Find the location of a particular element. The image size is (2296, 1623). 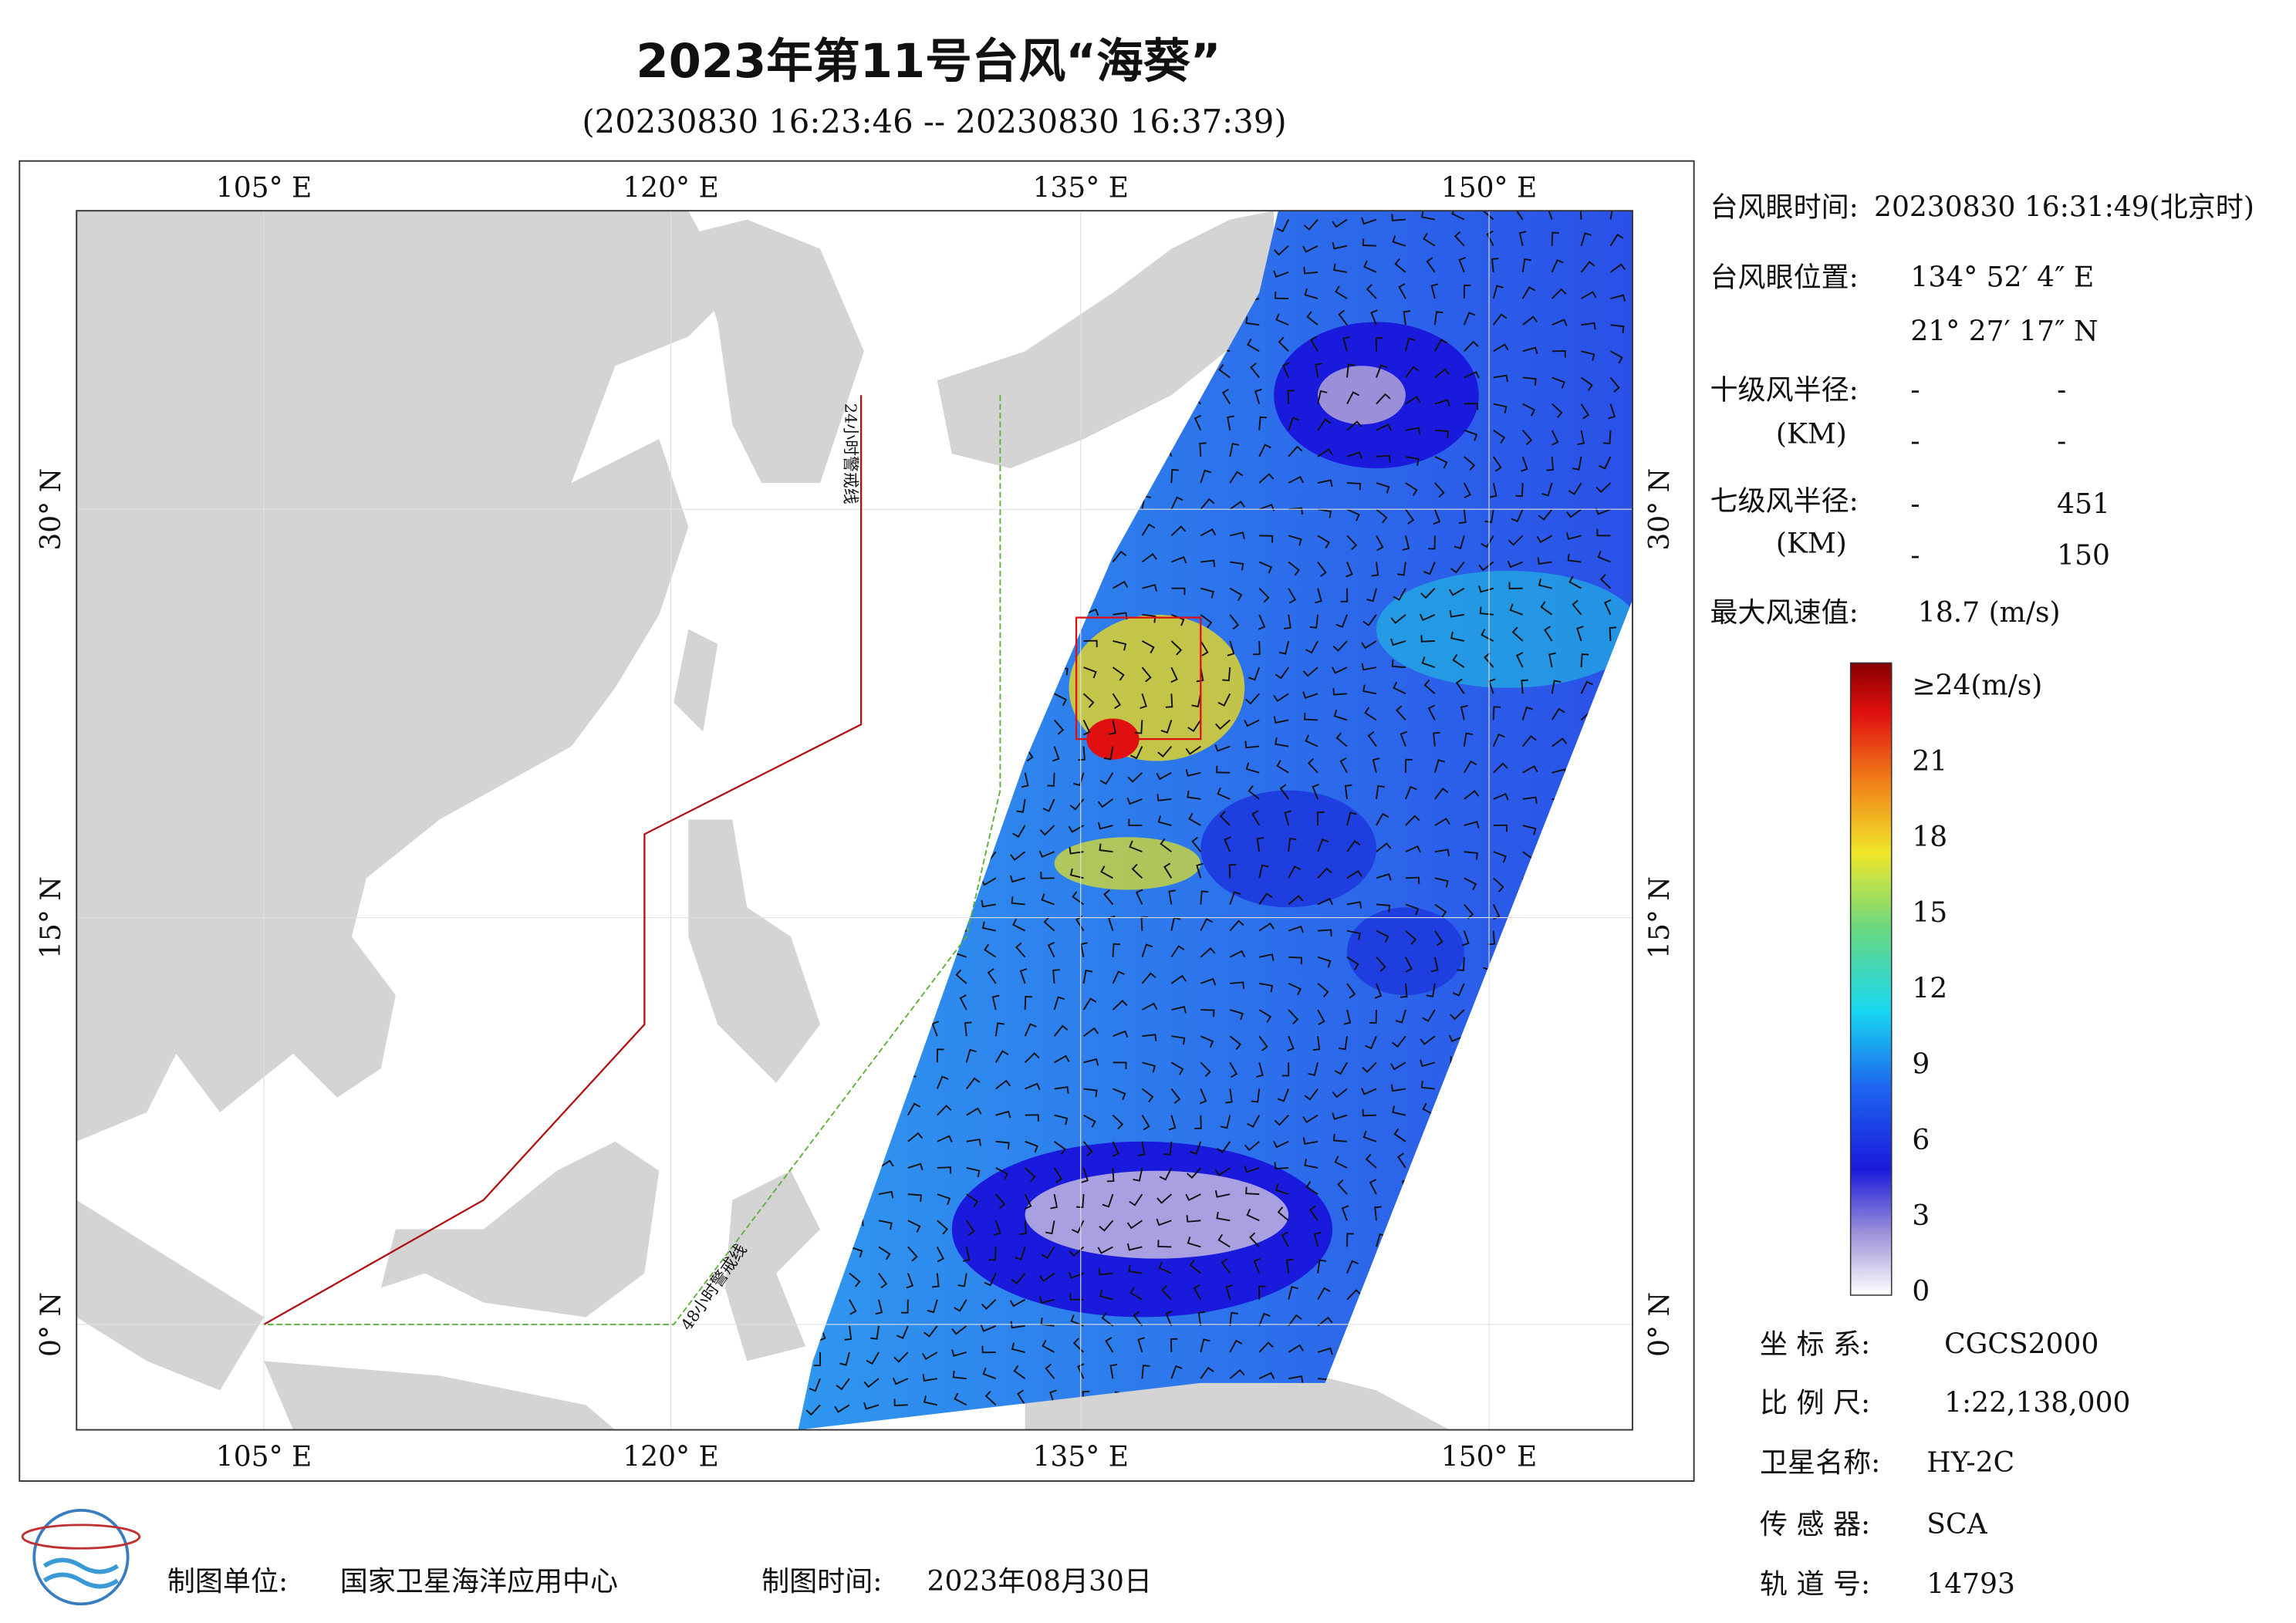

value: 1:22,138,000 is located at coordinates (2037, 1403).